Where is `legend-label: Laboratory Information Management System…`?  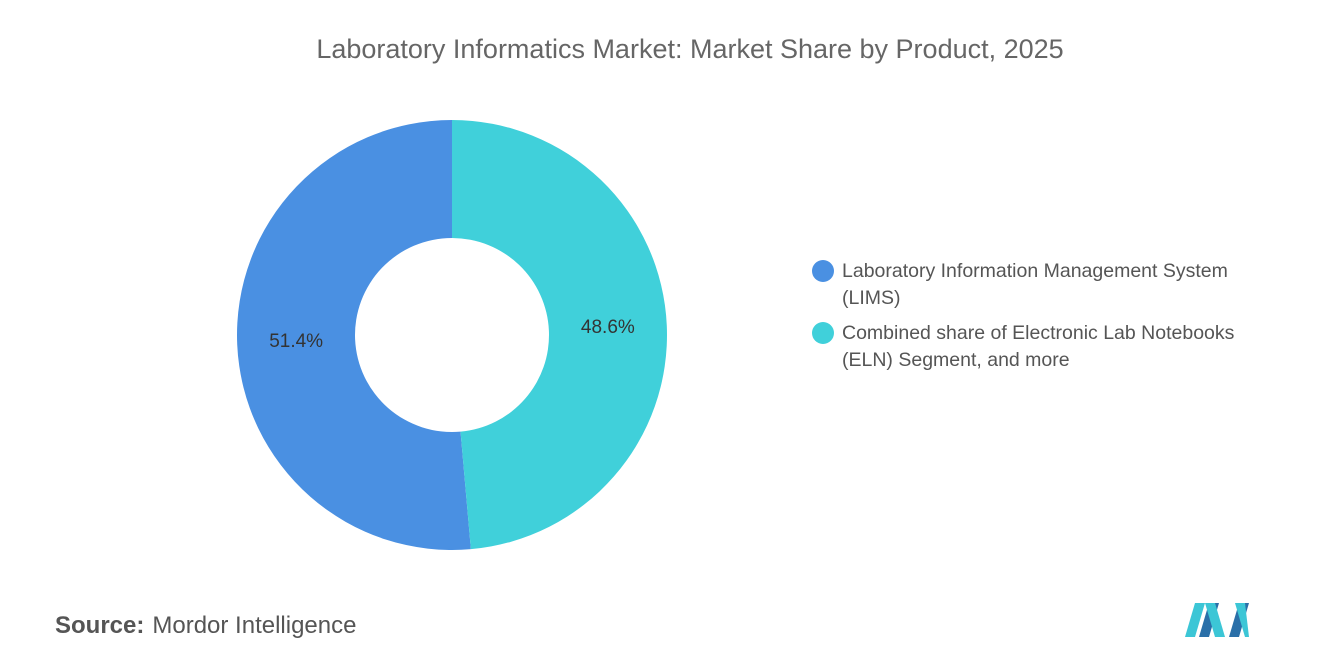
legend-label: Laboratory Information Management System… is located at coordinates (1035, 284).